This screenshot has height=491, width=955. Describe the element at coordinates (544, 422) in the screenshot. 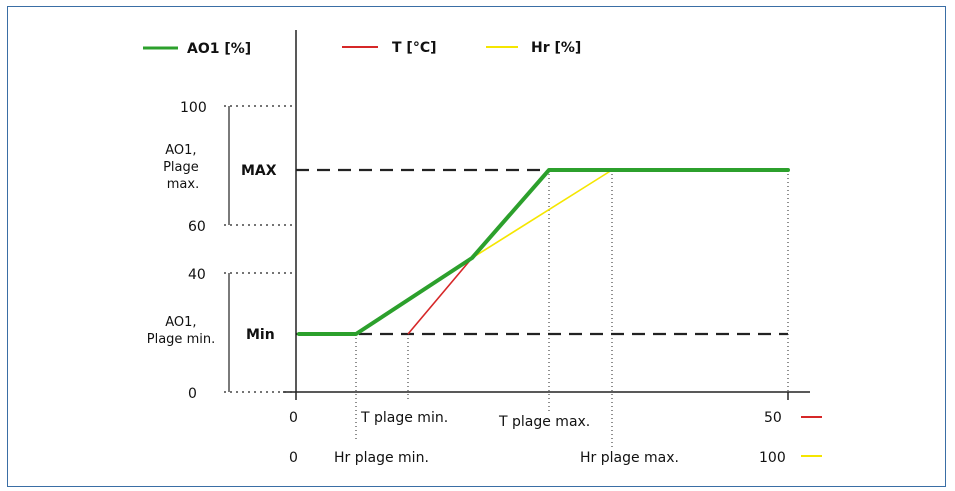

I see `x-t-plage-max: T plage max.` at that location.